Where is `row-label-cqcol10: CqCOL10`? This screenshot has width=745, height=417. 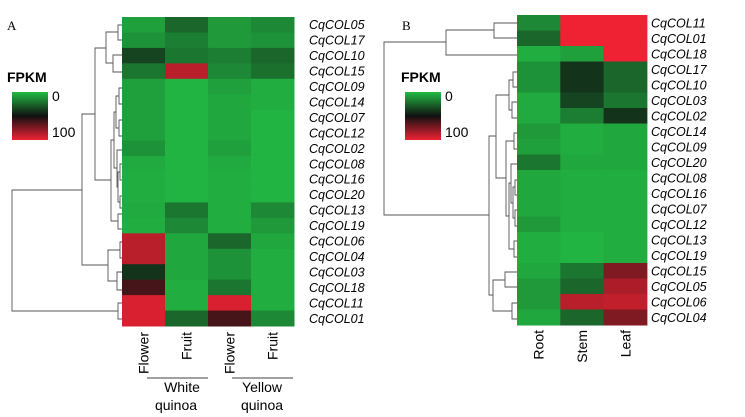 row-label-cqcol10: CqCOL10 is located at coordinates (337, 56).